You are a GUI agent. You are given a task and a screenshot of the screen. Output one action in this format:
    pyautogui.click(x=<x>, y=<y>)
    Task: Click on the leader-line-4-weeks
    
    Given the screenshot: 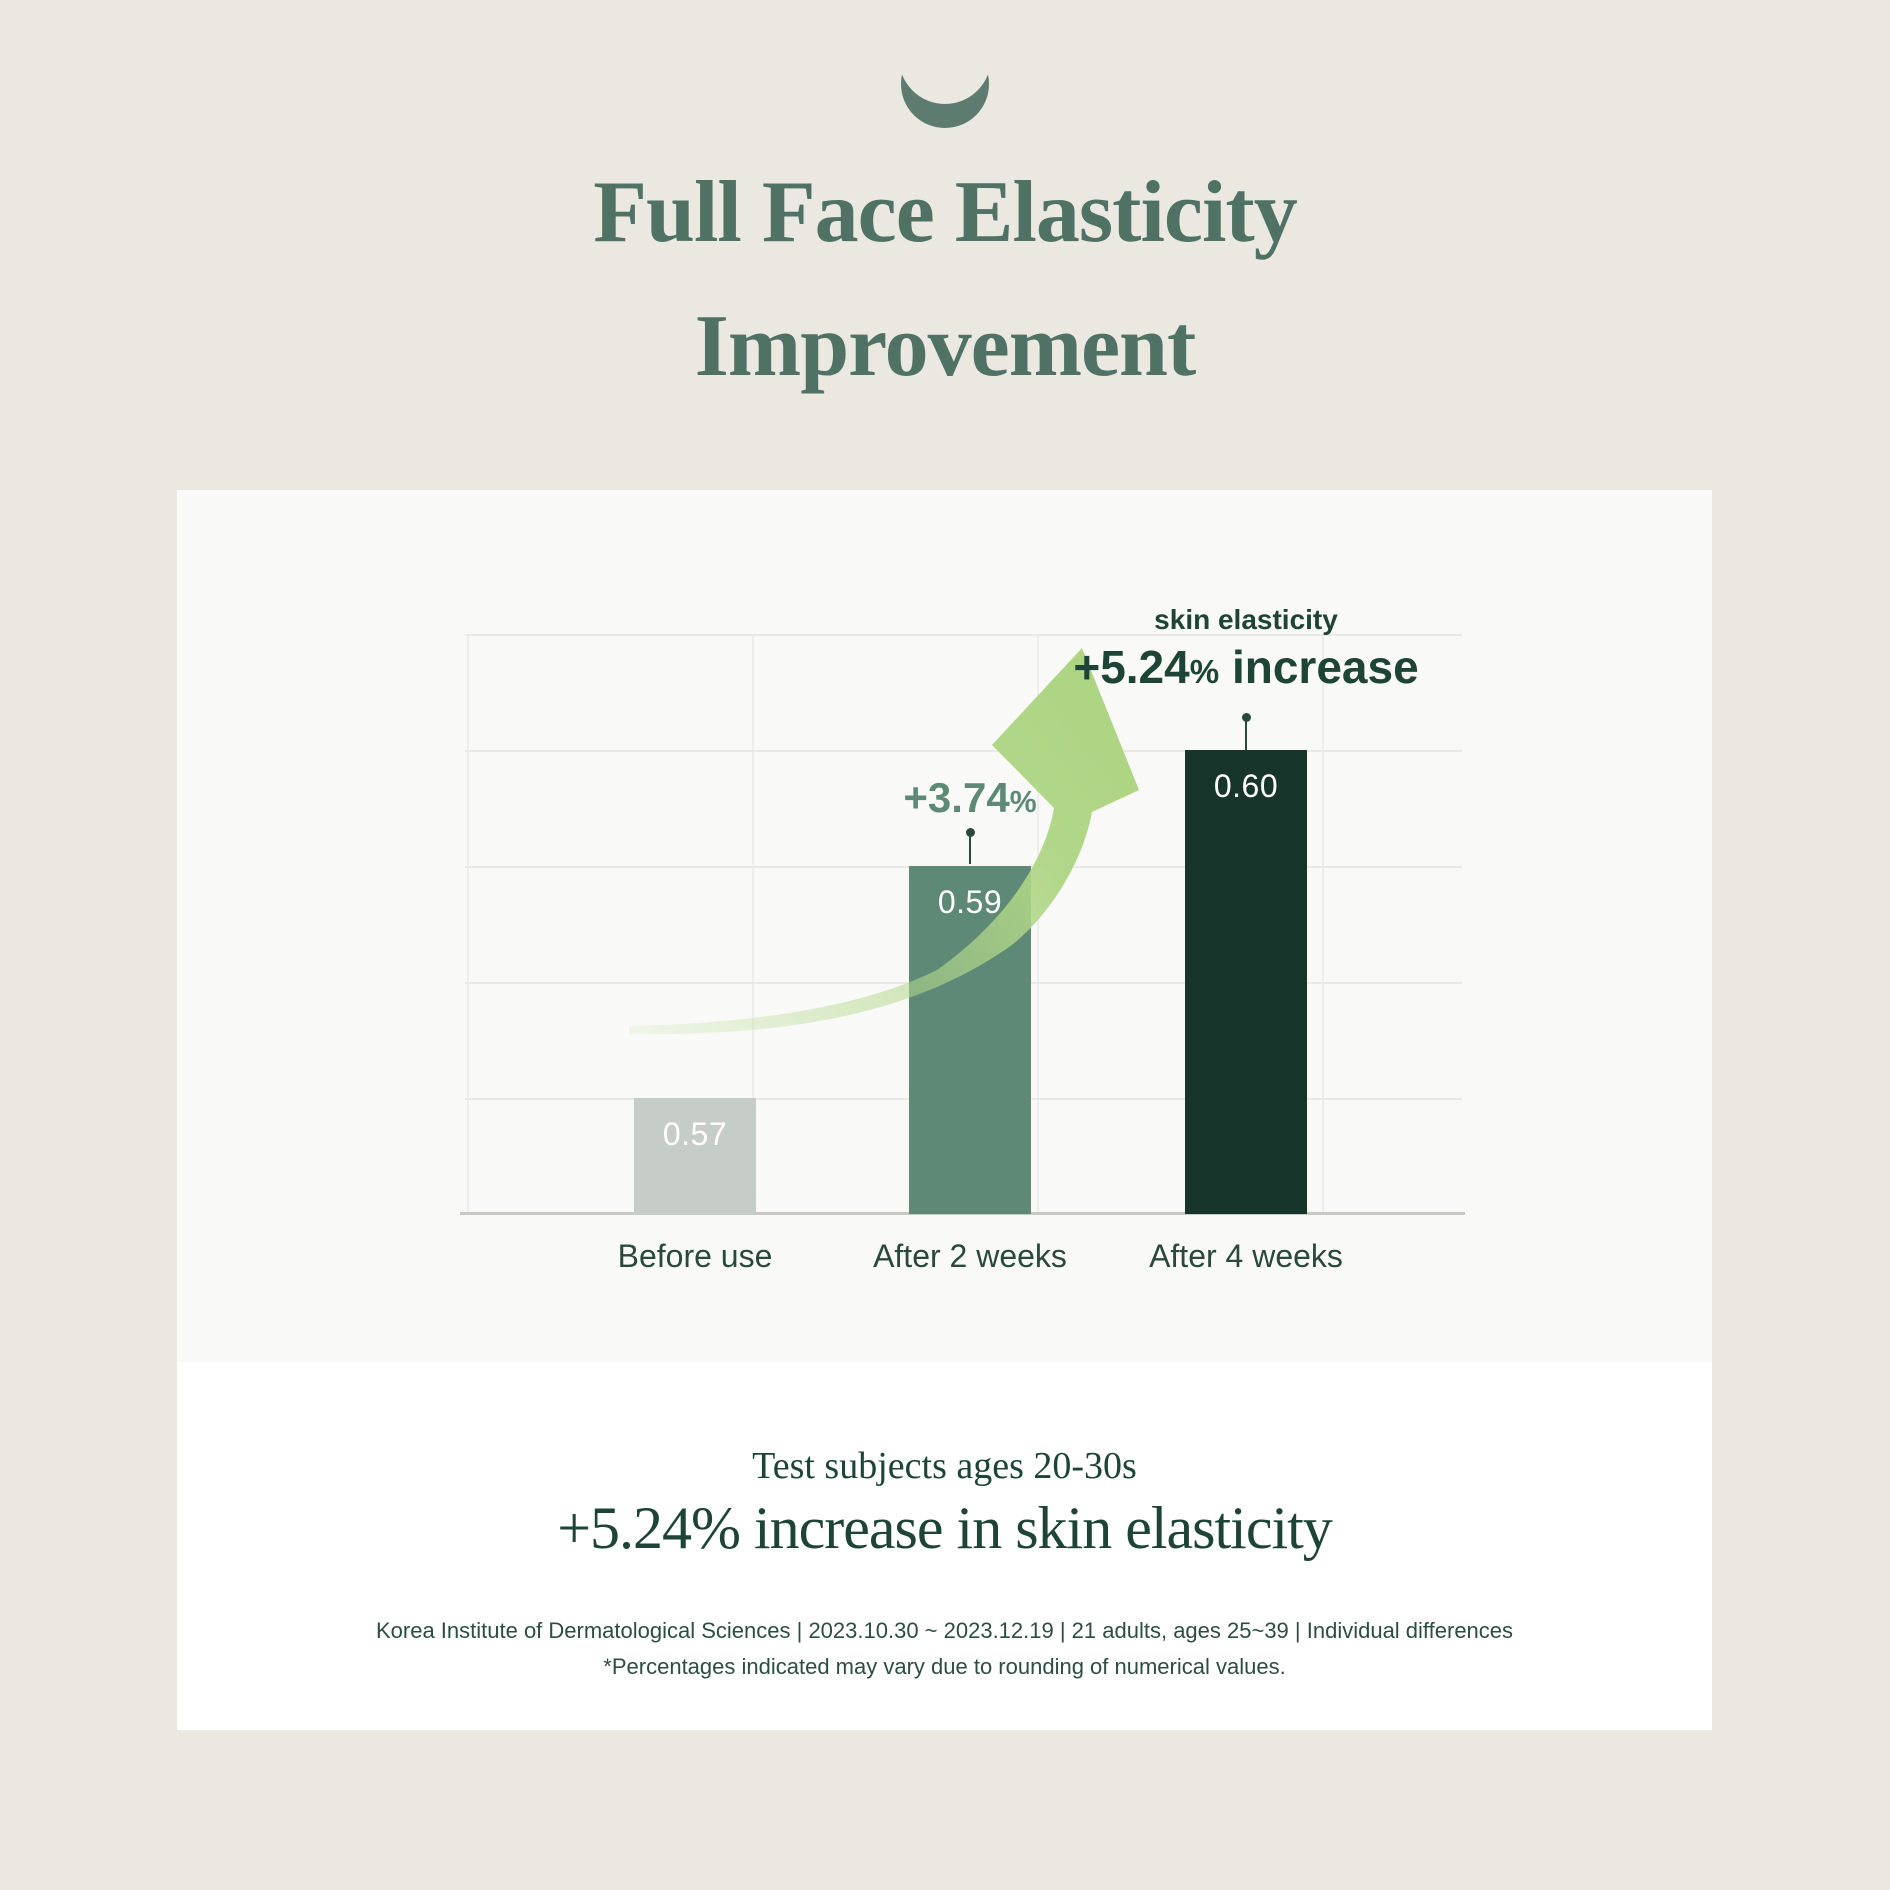 What is the action you would take?
    pyautogui.click(x=1246, y=735)
    